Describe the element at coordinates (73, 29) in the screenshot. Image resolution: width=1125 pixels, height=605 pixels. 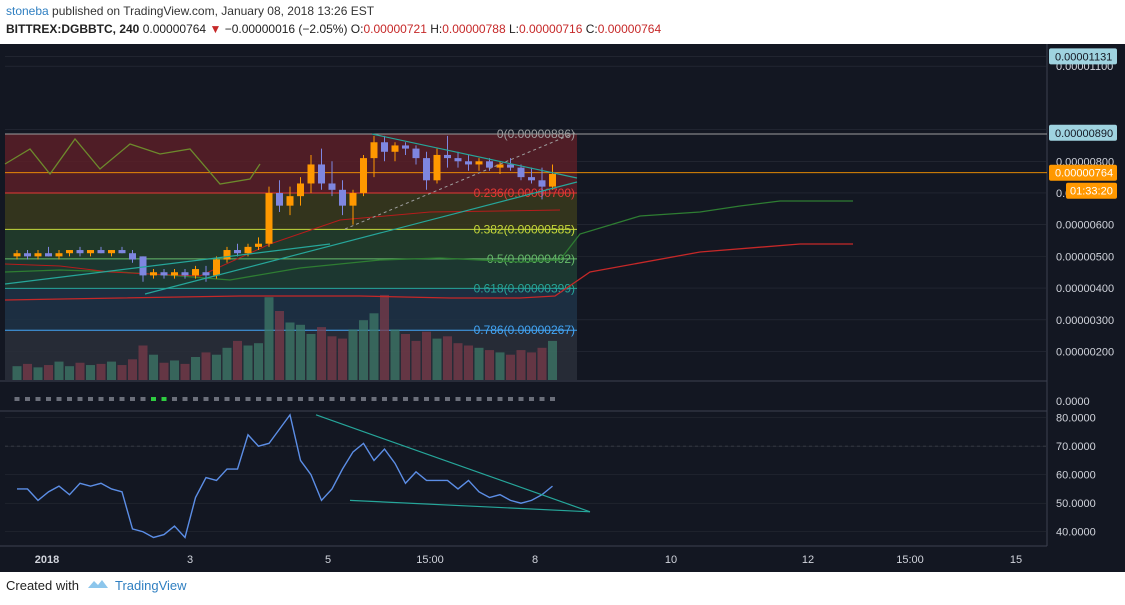
I see `symbol-name: BITTREX:DGBBTC, 240` at that location.